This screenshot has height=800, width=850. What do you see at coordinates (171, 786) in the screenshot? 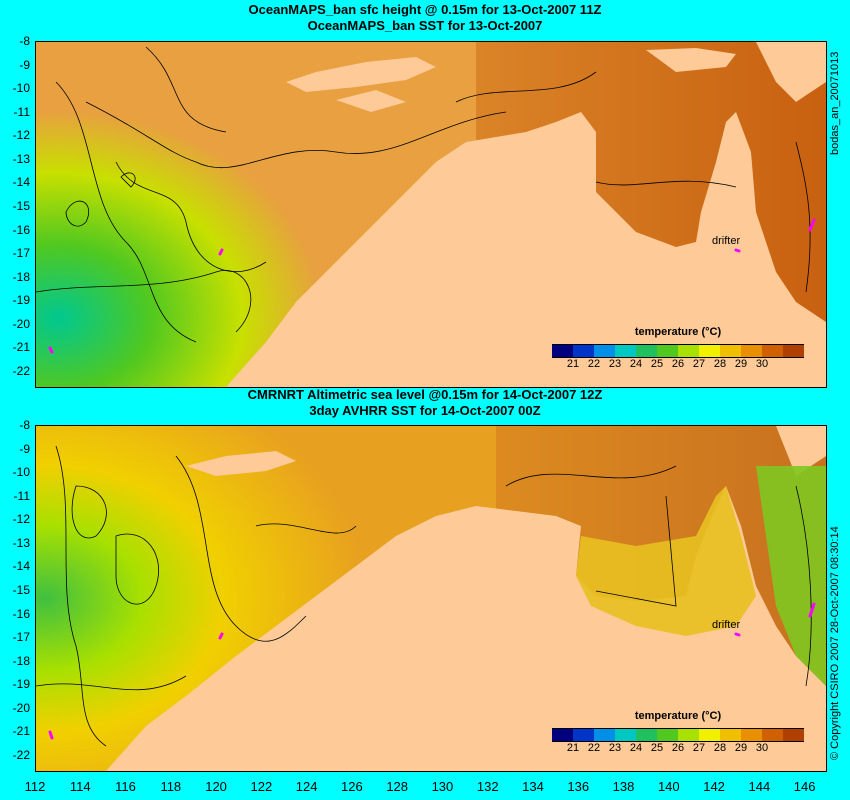
I see `x-tick-label: 118` at bounding box center [171, 786].